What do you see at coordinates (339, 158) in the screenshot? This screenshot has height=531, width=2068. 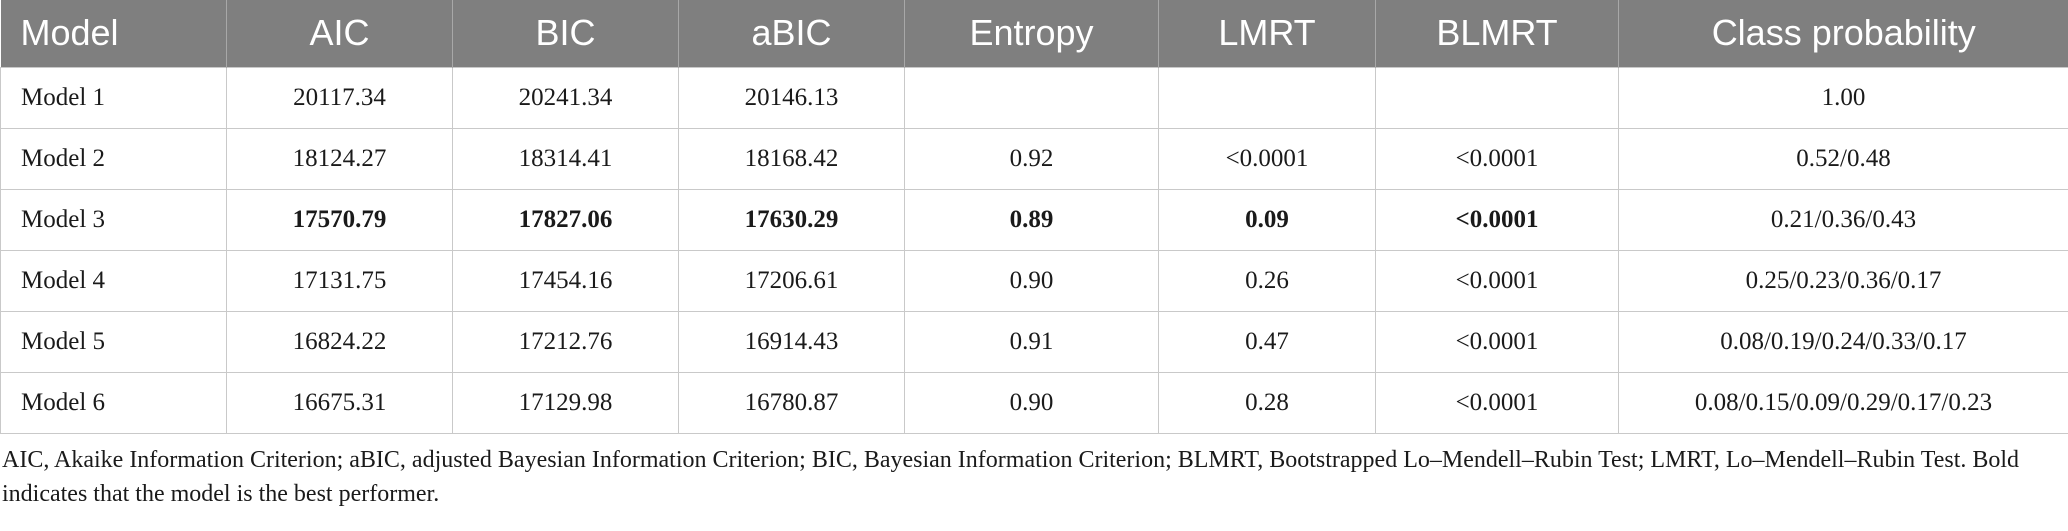 I see `cell-aic: 18124.27` at bounding box center [339, 158].